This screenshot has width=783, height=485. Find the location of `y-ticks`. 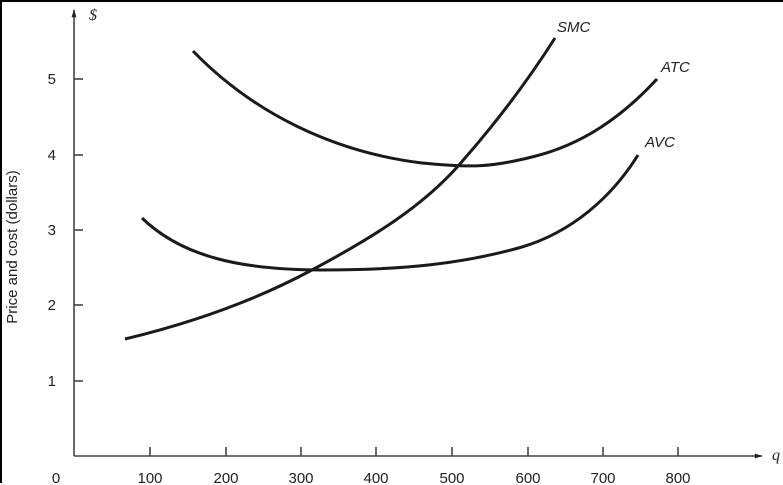

y-ticks is located at coordinates (78, 230).